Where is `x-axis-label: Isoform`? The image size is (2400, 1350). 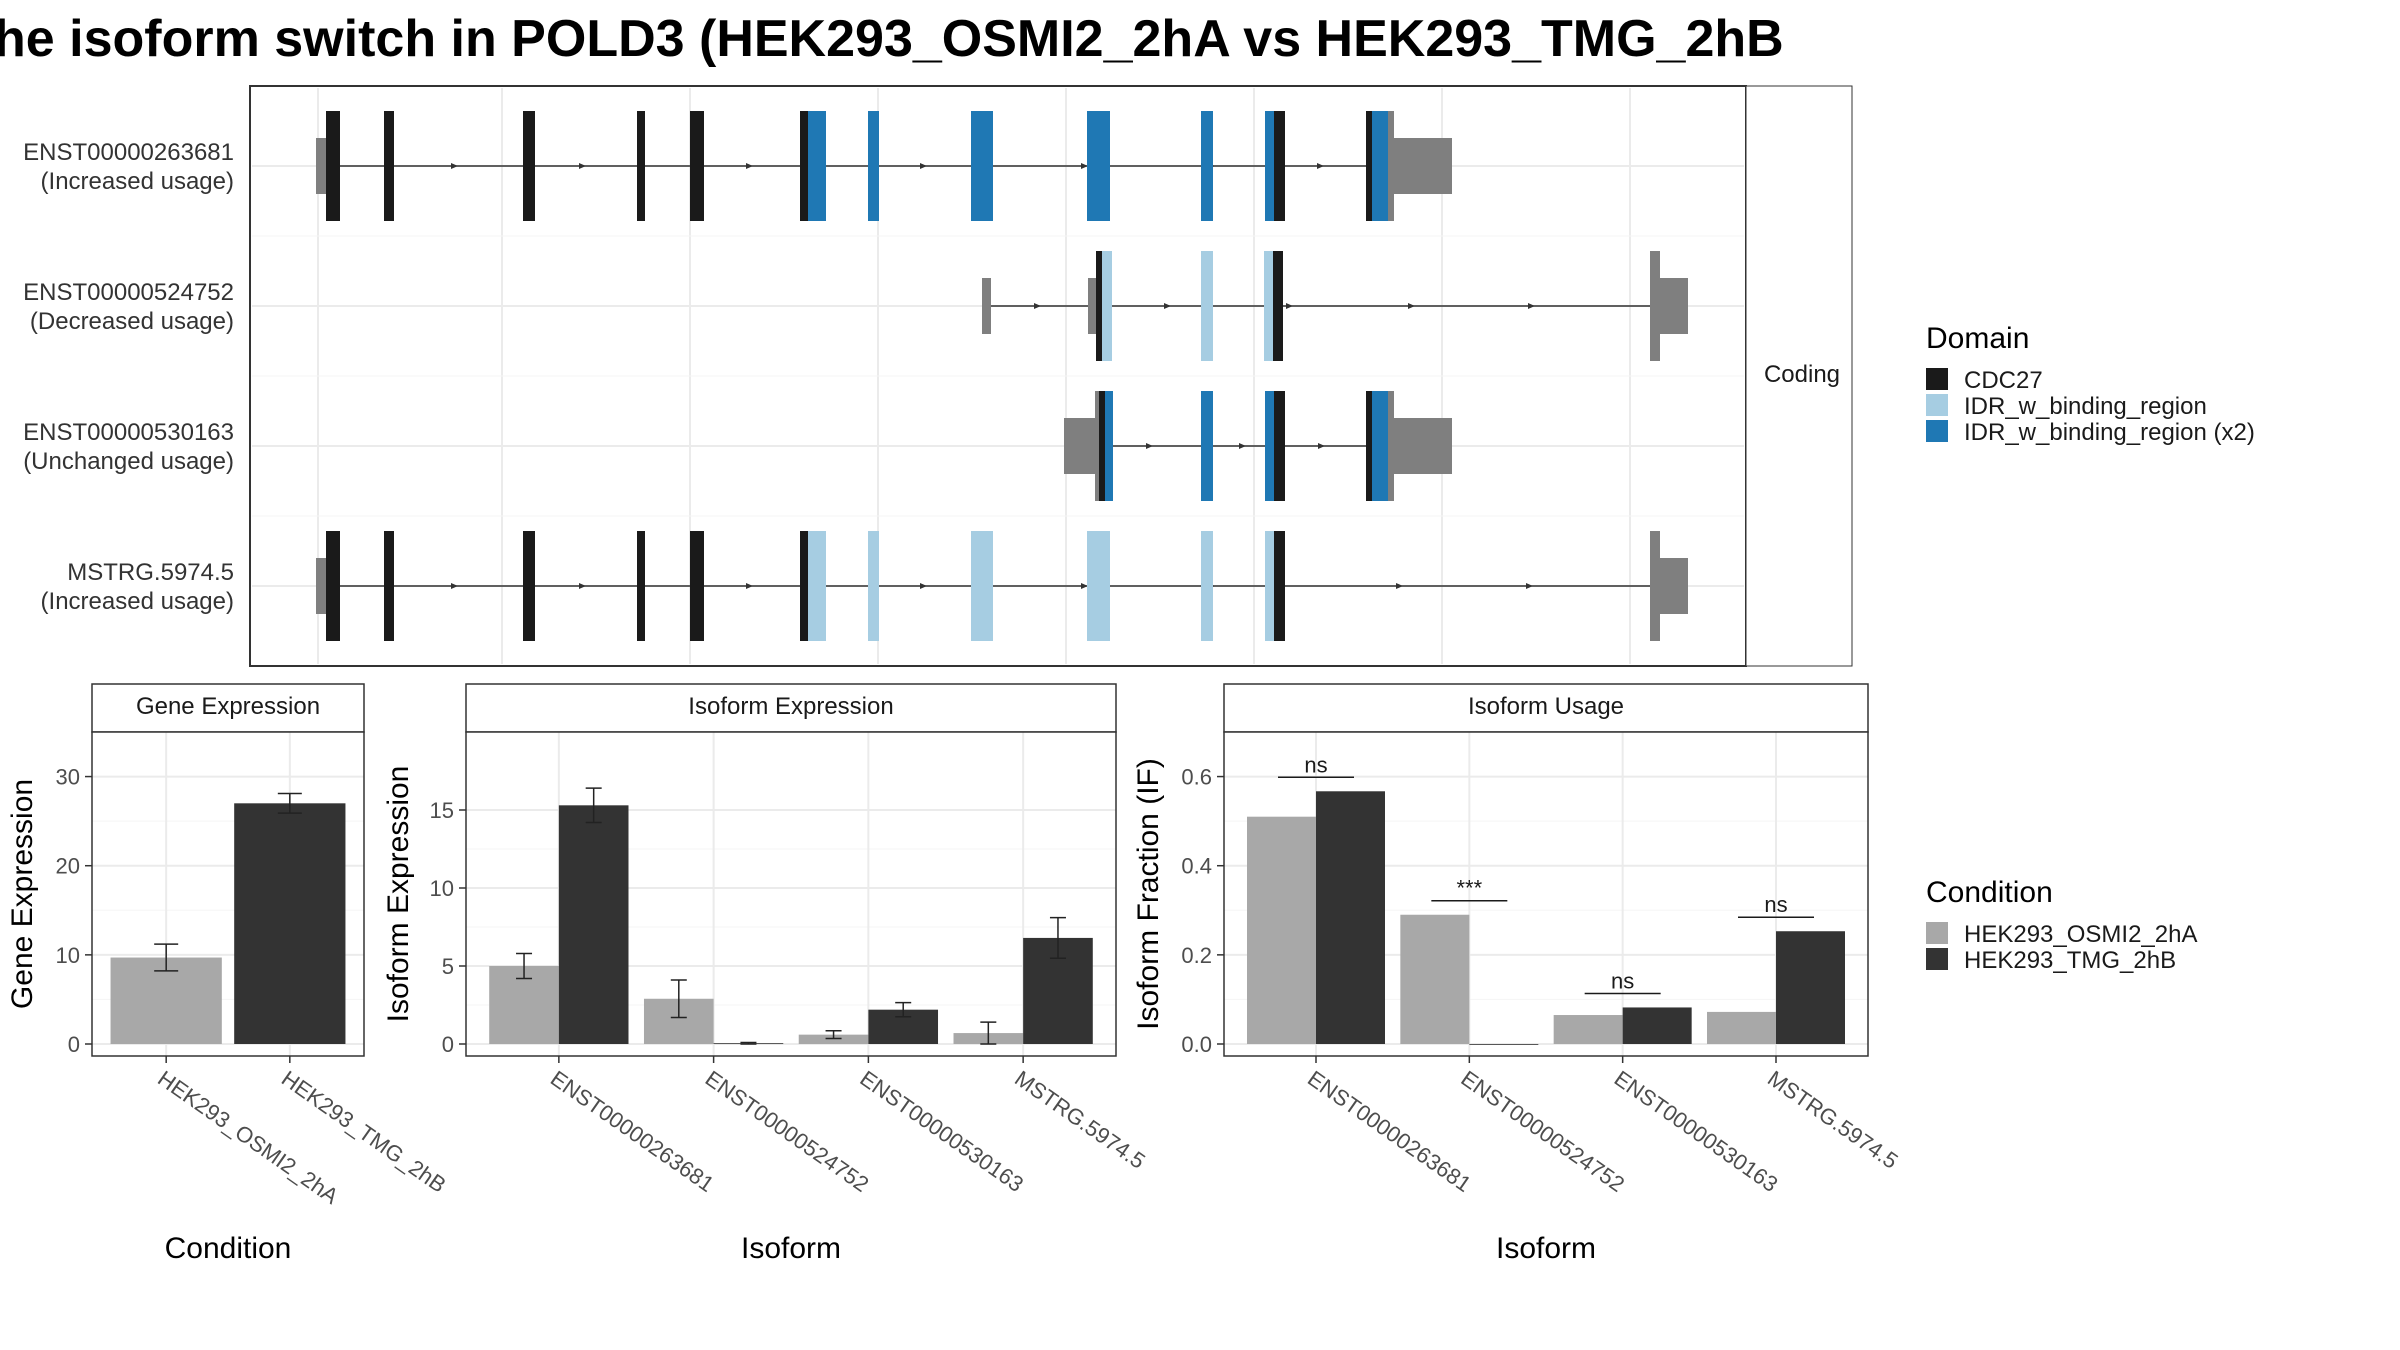
x-axis-label: Isoform is located at coordinates (791, 1248).